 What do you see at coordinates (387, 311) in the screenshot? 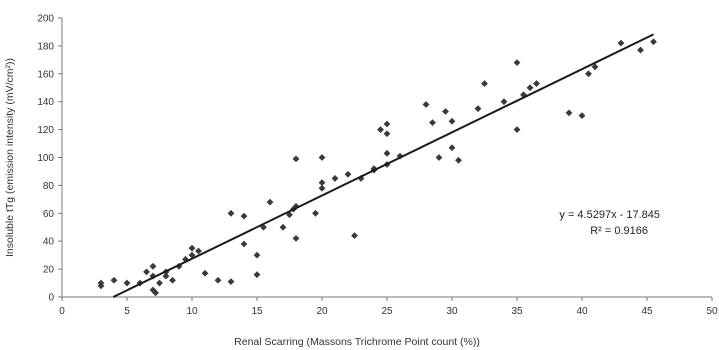
I see `x-tick-label: 25` at bounding box center [387, 311].